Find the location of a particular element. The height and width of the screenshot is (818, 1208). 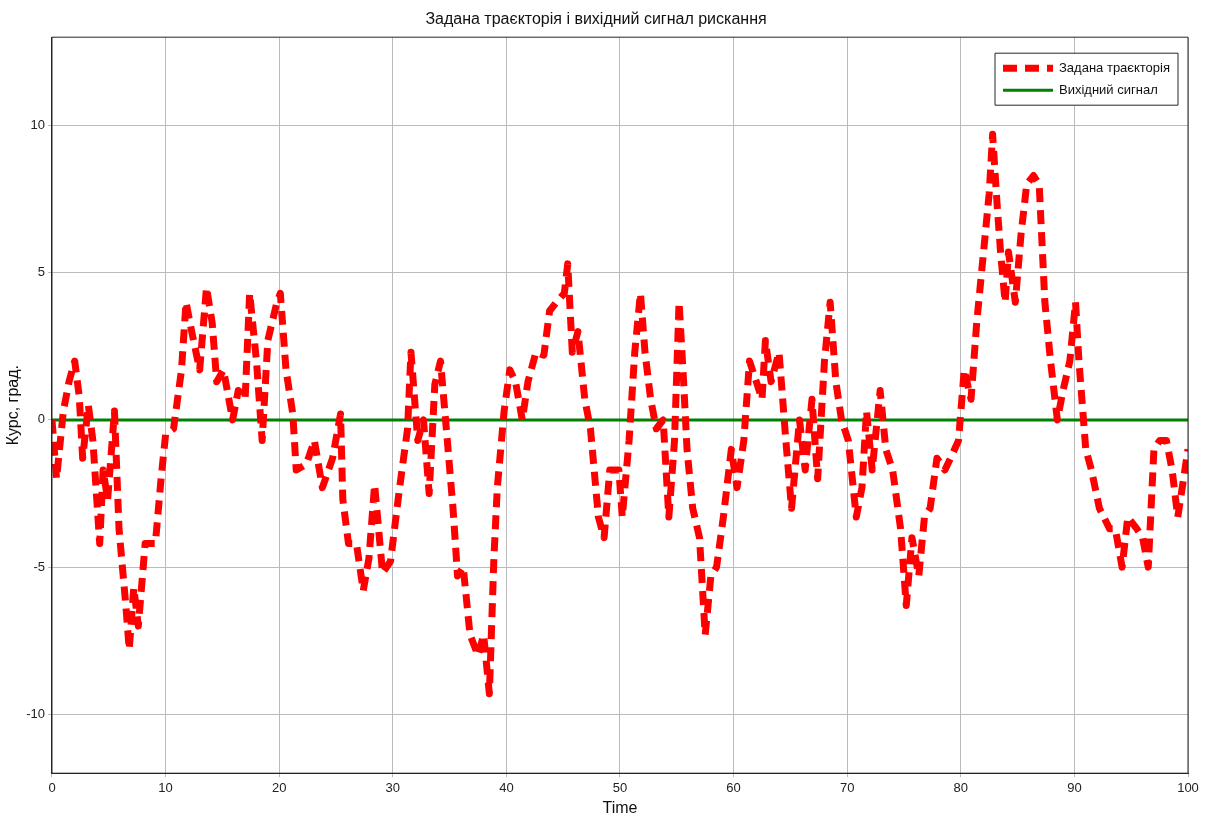

x-tick-label: 50 is located at coordinates (620, 787).